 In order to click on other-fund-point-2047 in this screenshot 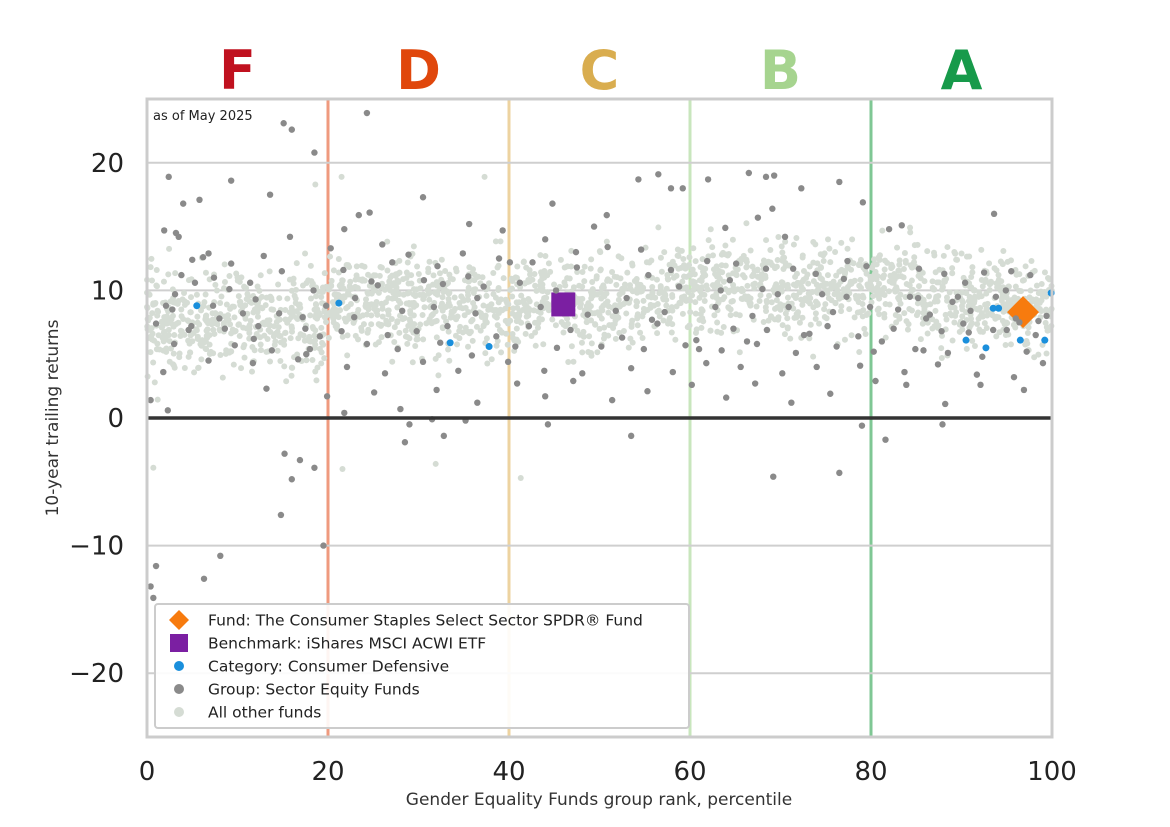, I will do `click(974, 290)`.